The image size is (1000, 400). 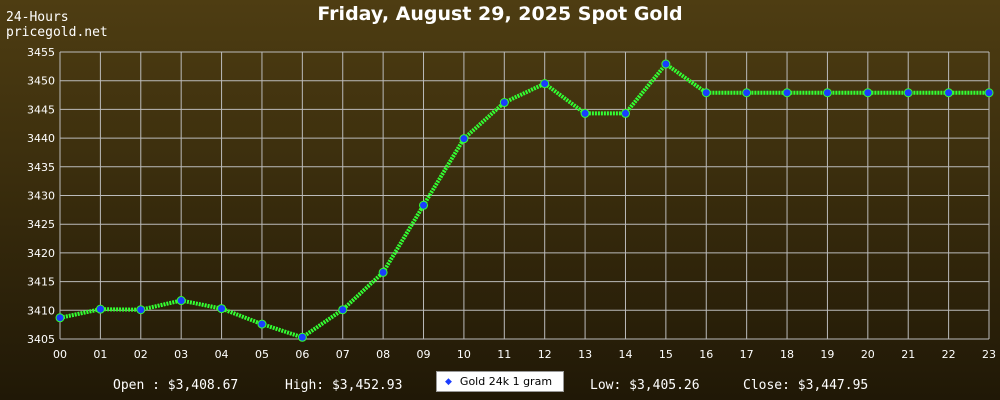 I want to click on y-tick-label: 3455, so click(x=41, y=52).